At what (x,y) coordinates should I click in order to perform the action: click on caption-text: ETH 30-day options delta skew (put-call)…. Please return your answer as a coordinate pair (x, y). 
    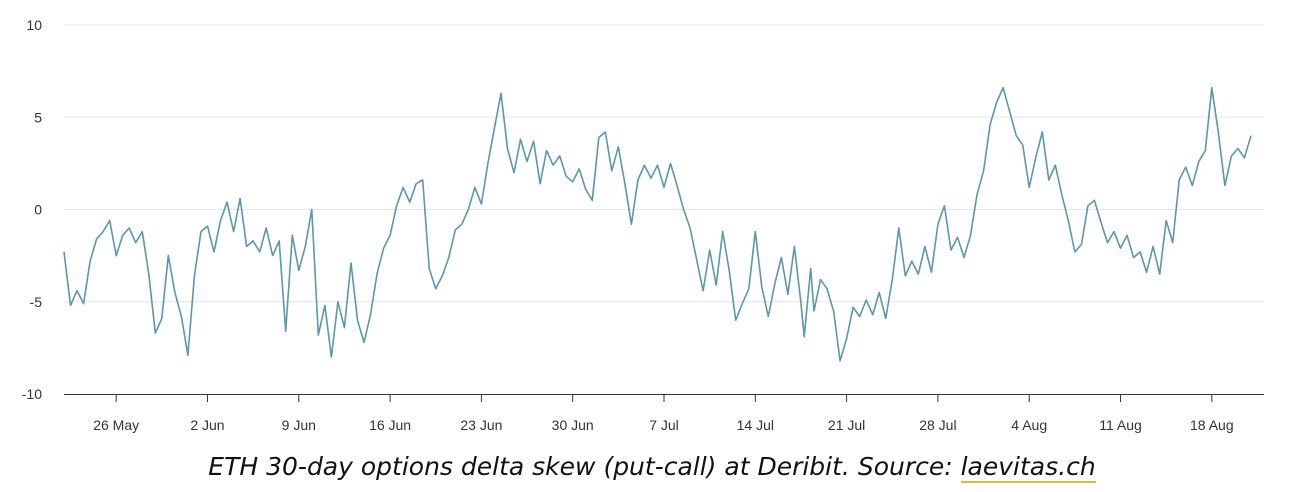
    Looking at the image, I should click on (584, 466).